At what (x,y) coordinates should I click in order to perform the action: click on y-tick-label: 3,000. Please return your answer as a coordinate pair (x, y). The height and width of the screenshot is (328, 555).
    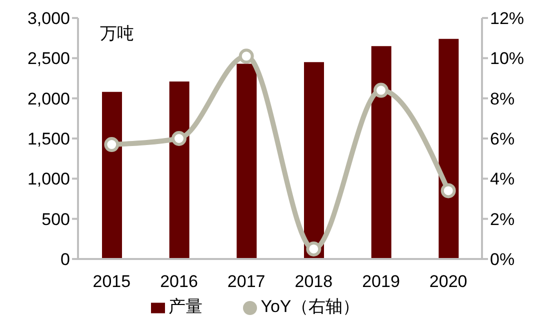
    Looking at the image, I should click on (48, 18).